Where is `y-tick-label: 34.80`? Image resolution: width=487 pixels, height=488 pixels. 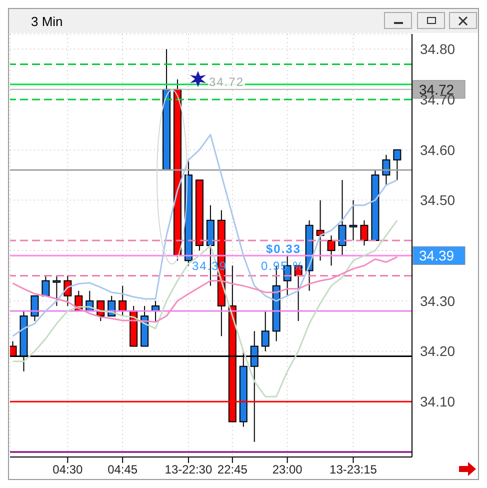 y-tick-label: 34.80 is located at coordinates (438, 49).